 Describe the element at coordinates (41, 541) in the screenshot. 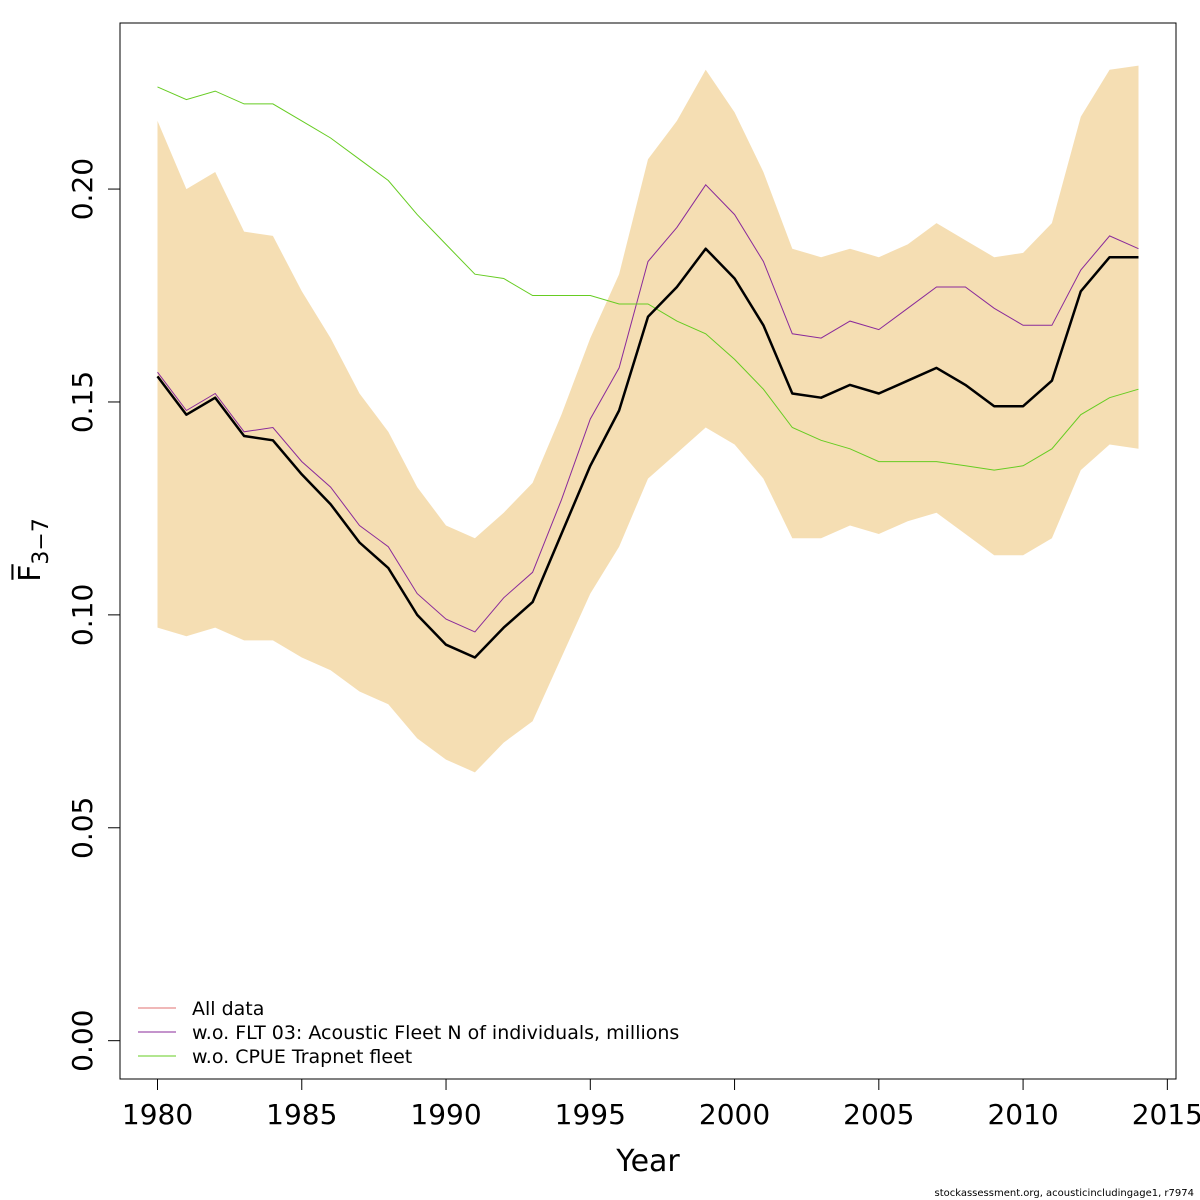

I see `y-axis-title-subscript: 3−7` at that location.